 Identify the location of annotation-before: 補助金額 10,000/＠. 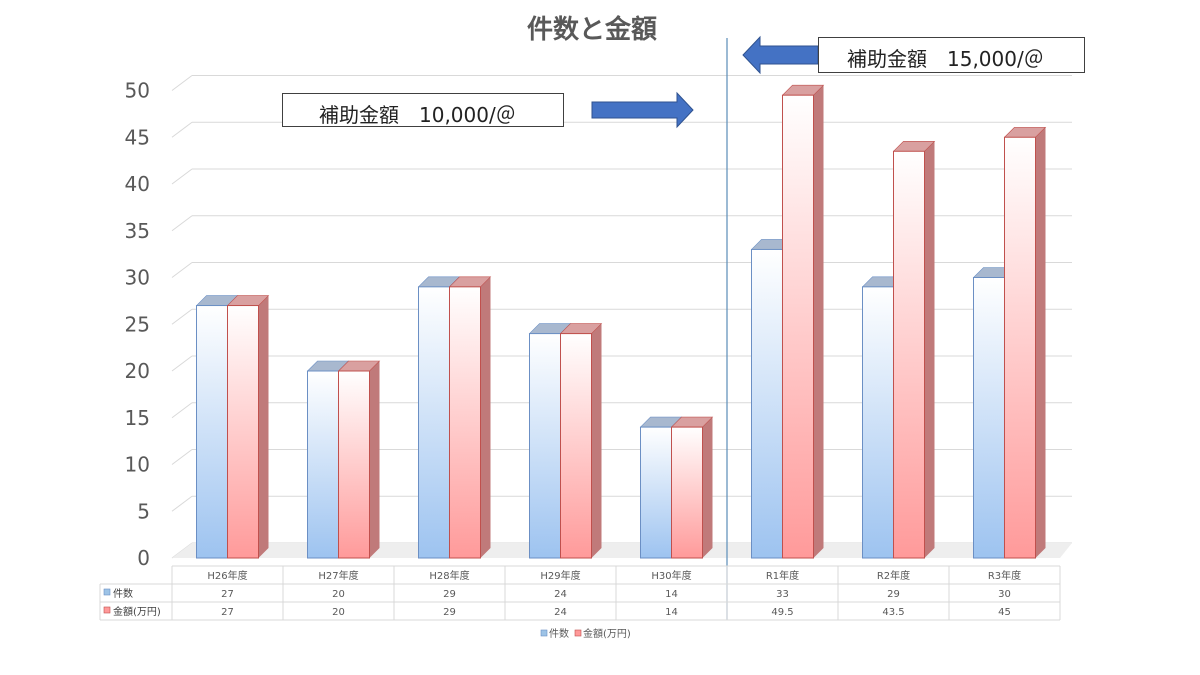
(423, 110).